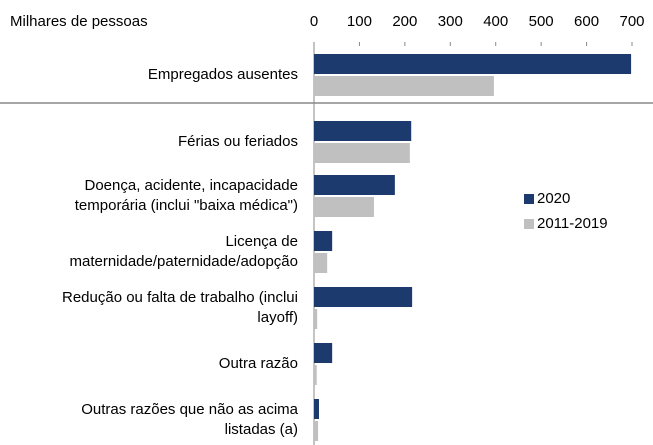 The image size is (653, 445). I want to click on category-label: Outra razão, so click(258, 363).